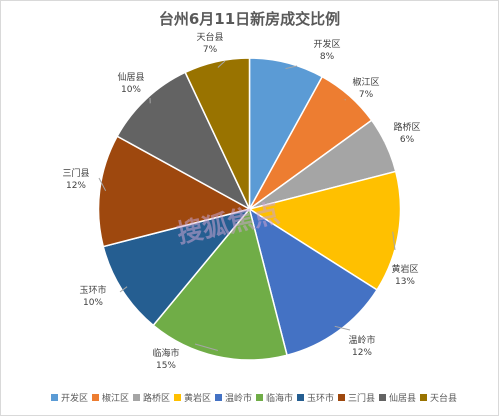 This screenshot has height=416, width=499. Describe the element at coordinates (279, 398) in the screenshot. I see `legend-item-label: 临海市` at that location.